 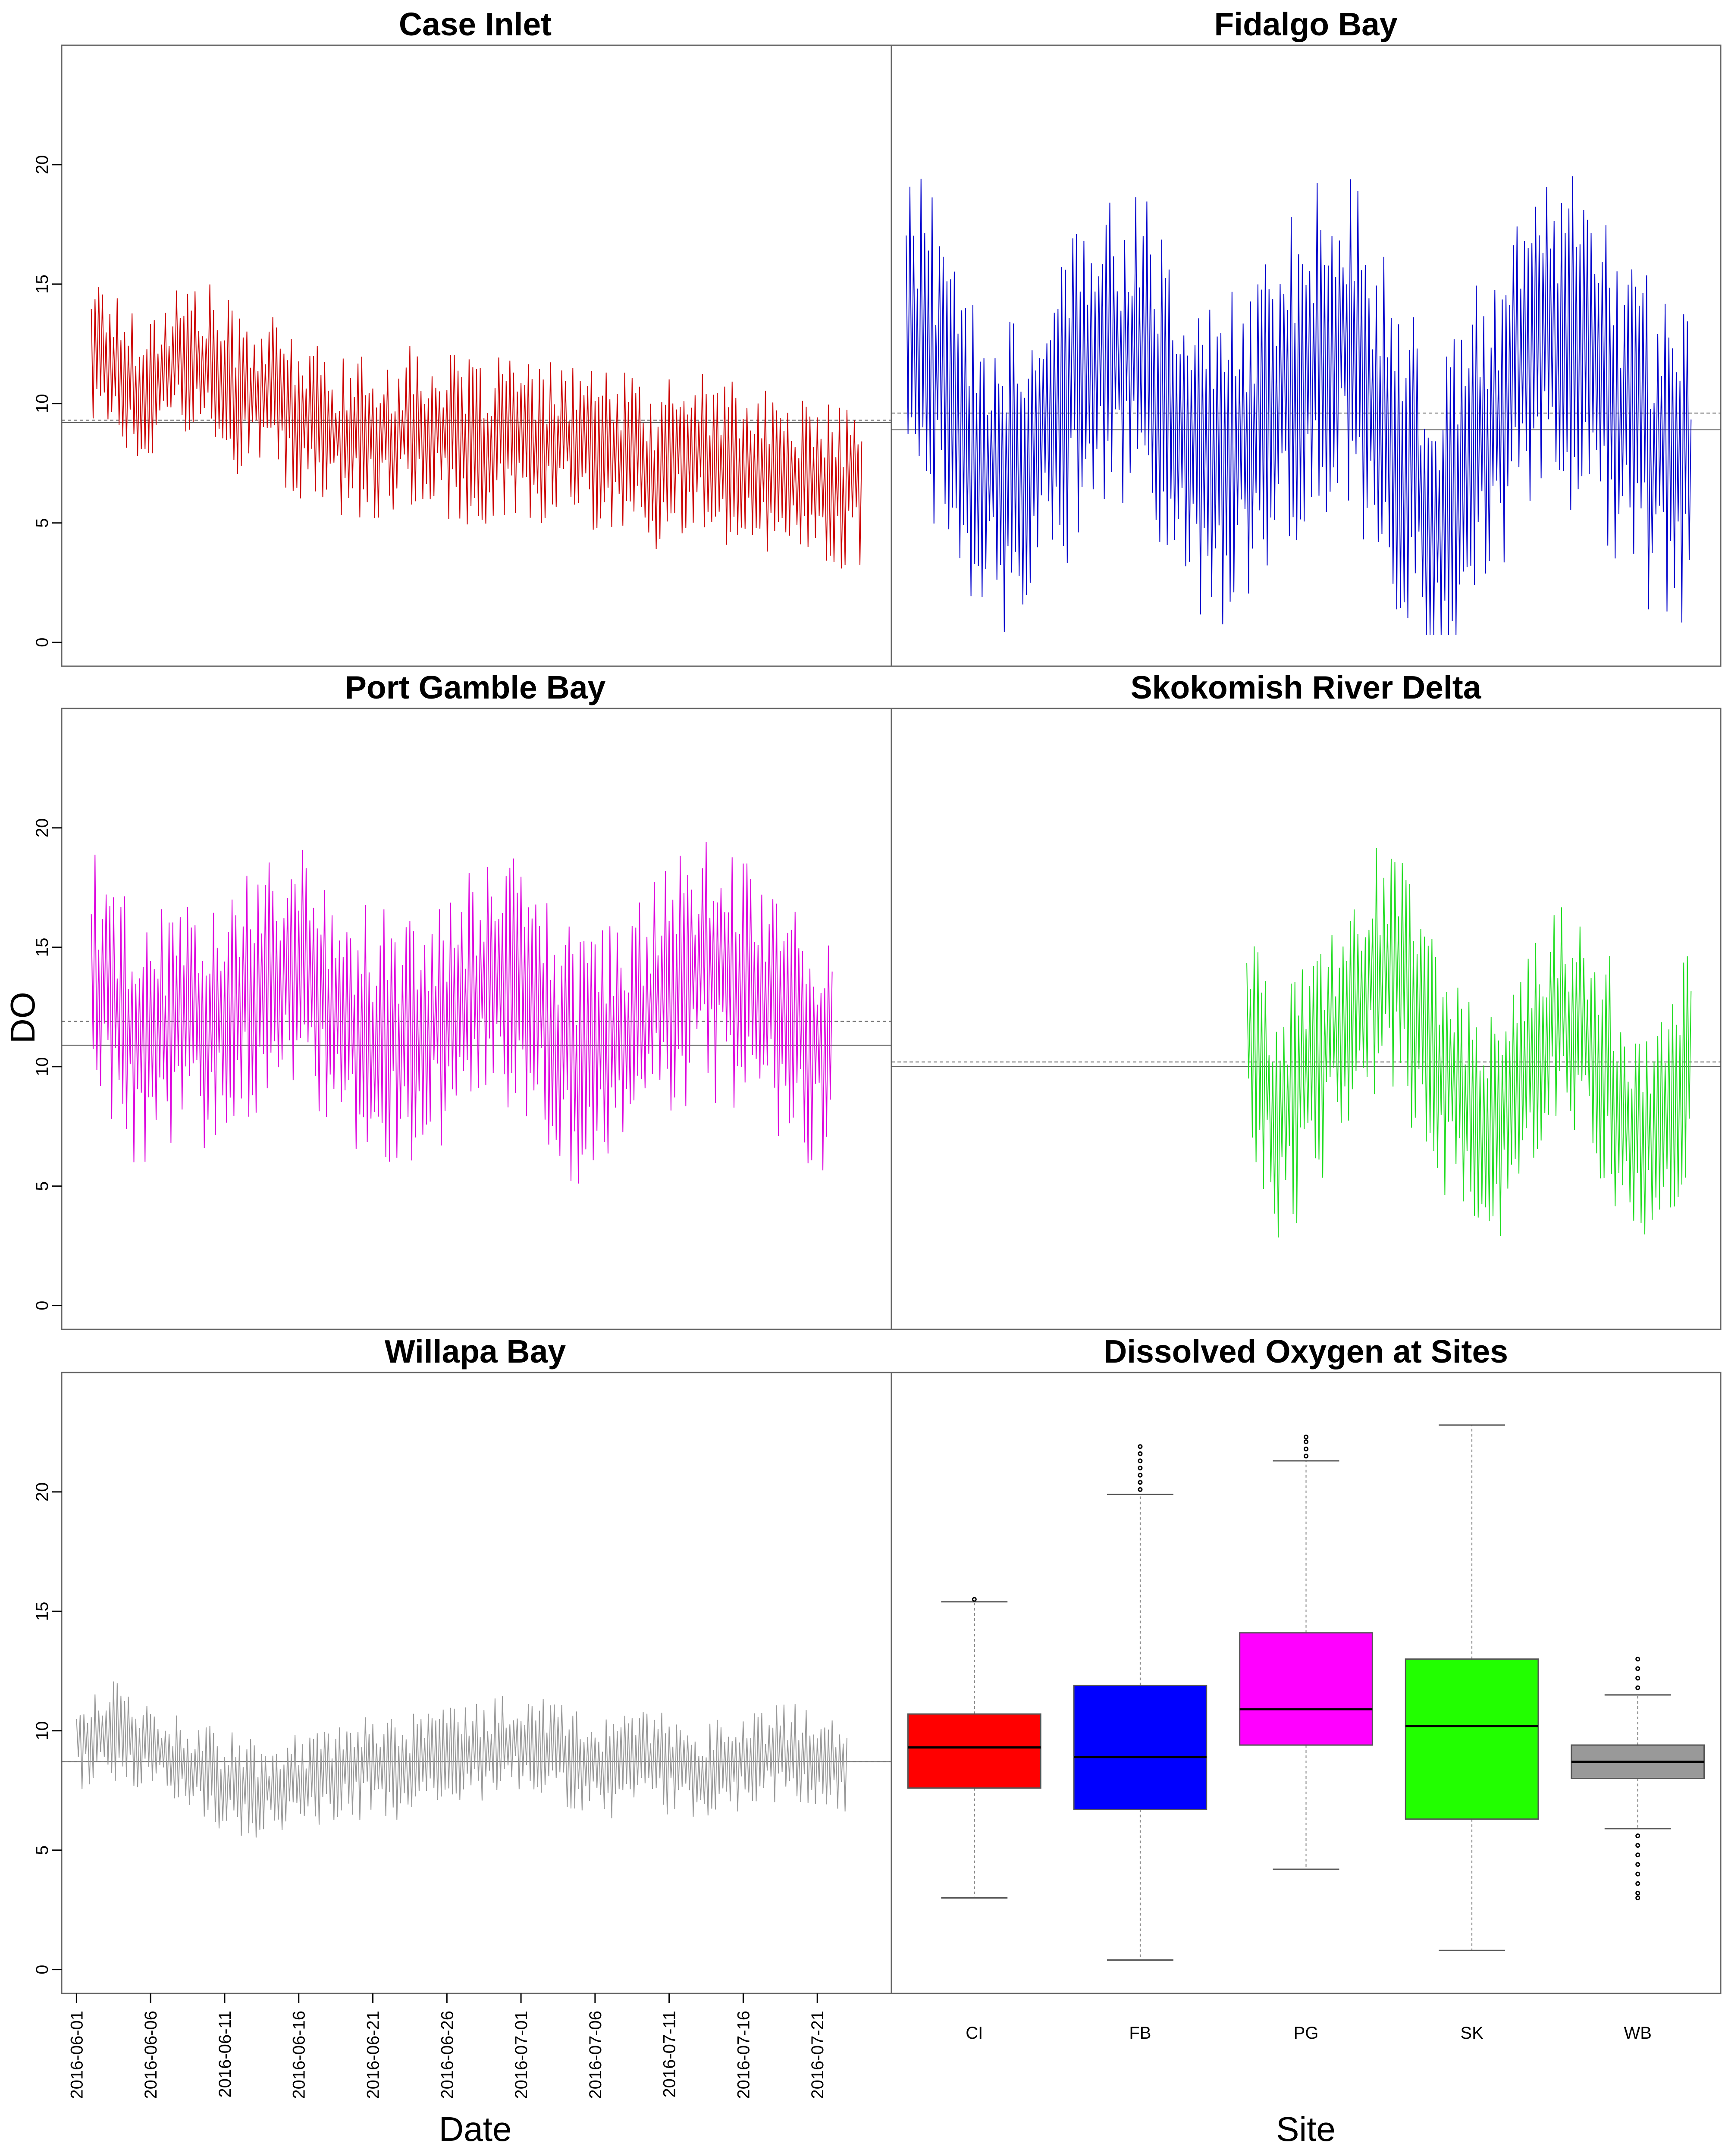 I want to click on x-tick-label: 2016-06-26, so click(x=448, y=2055).